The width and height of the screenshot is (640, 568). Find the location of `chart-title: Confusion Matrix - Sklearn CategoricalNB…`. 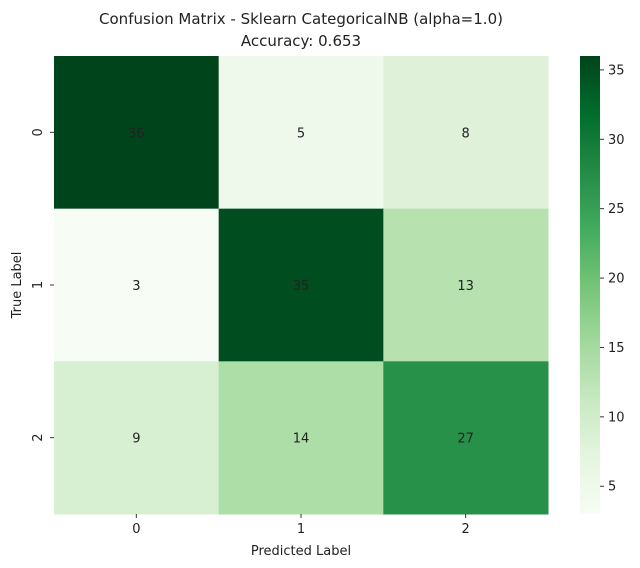

chart-title: Confusion Matrix - Sklearn CategoricalNB… is located at coordinates (301, 19).